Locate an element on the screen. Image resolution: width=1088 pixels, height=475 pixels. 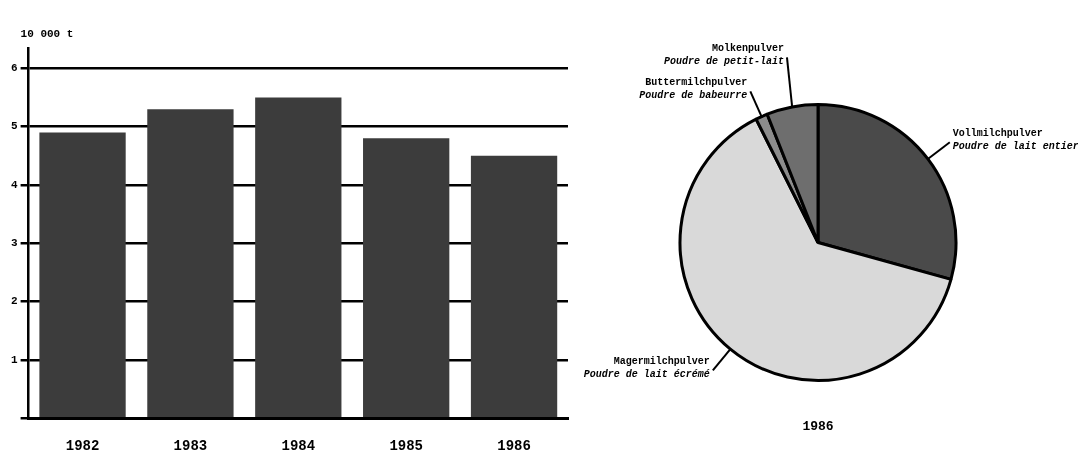
text: 1986 is located at coordinates (818, 427).